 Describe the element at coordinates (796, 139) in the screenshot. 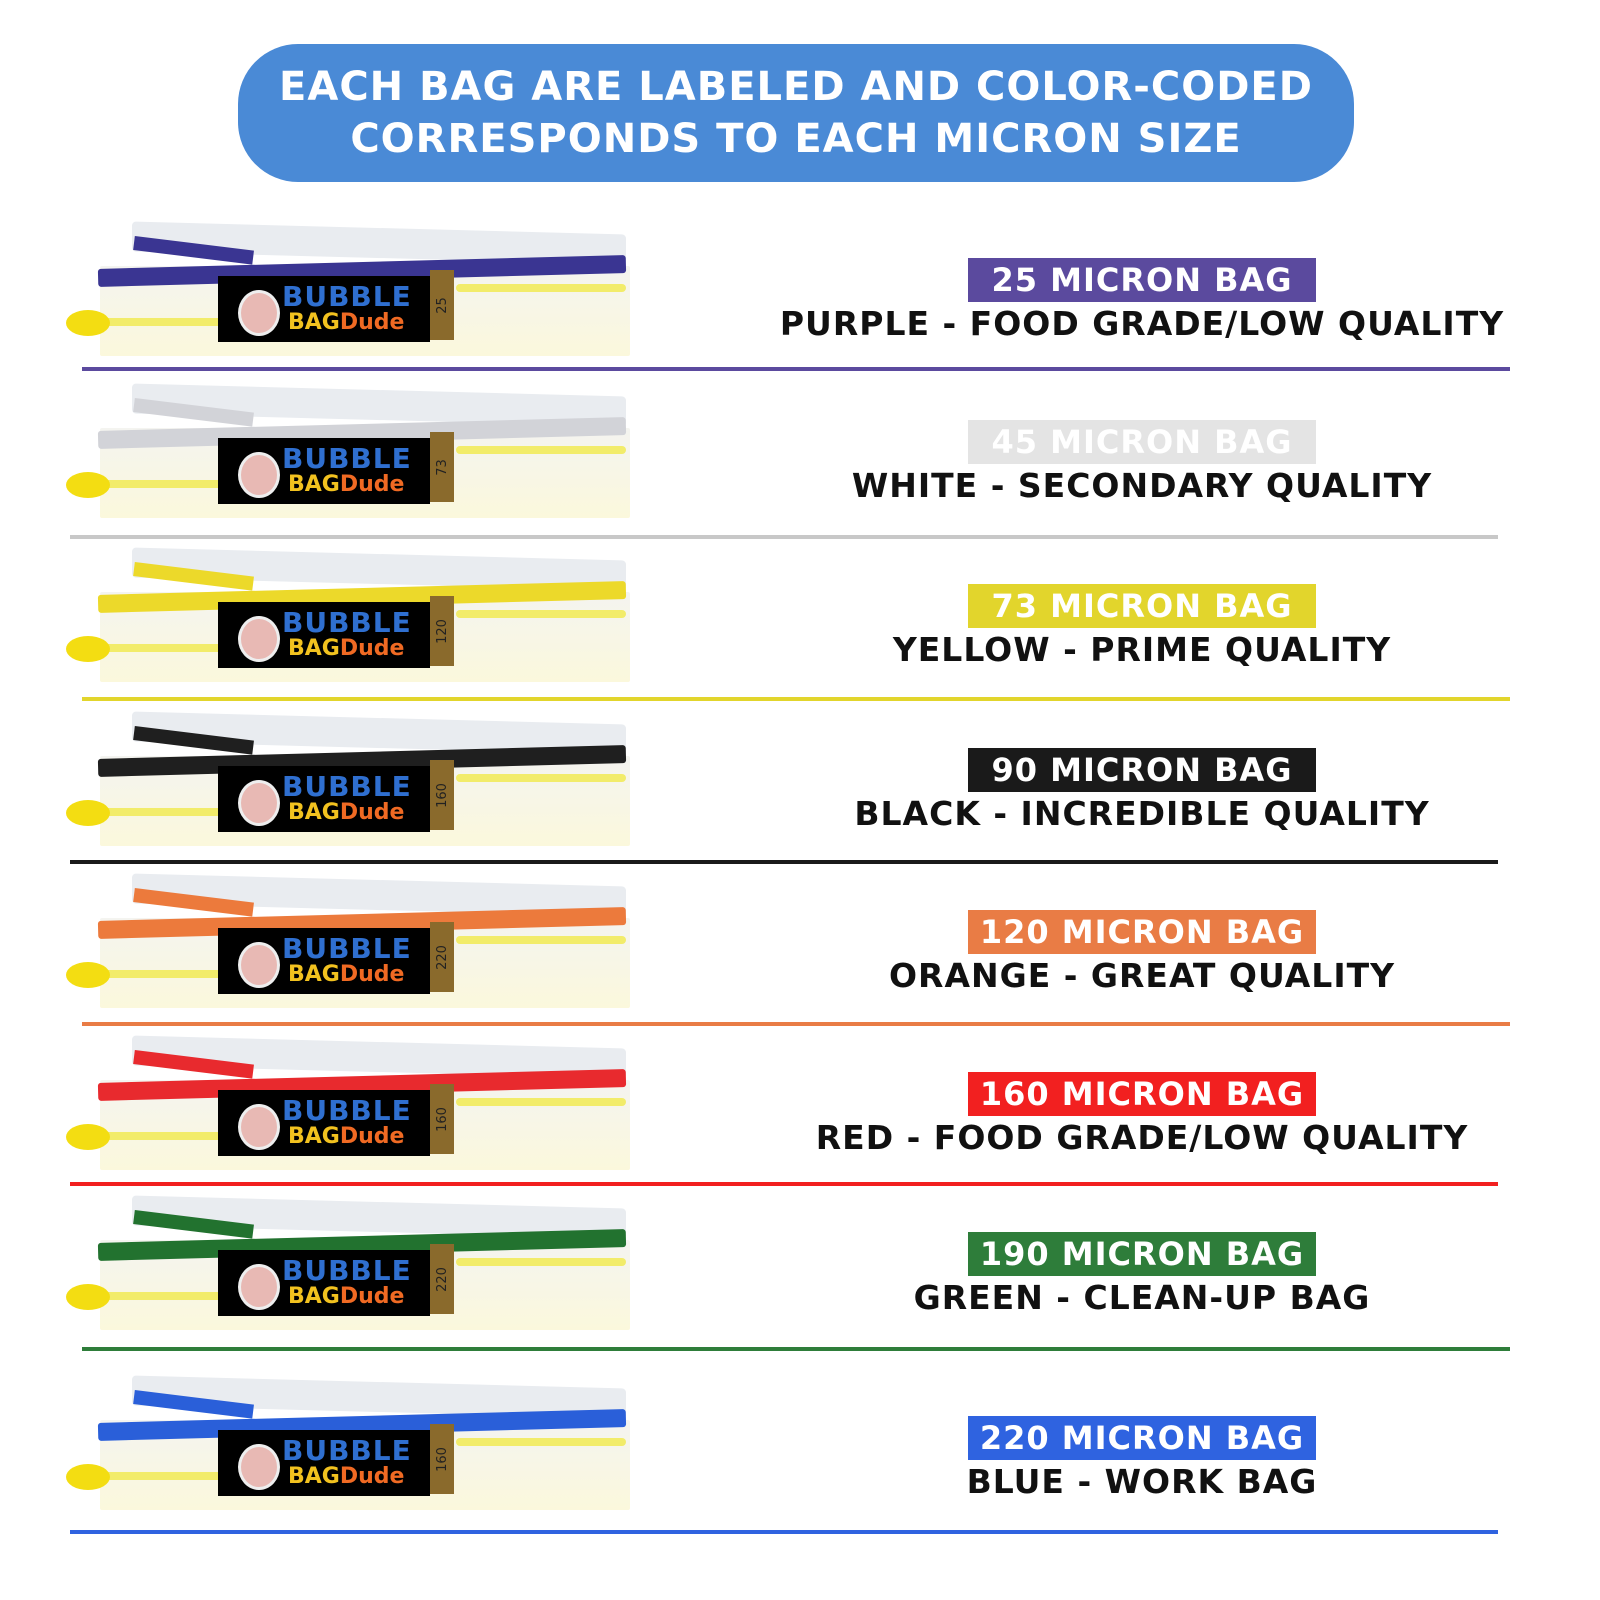

I see `banner-line-2: CORRESPONDS TO EACH MICRON SIZE` at that location.